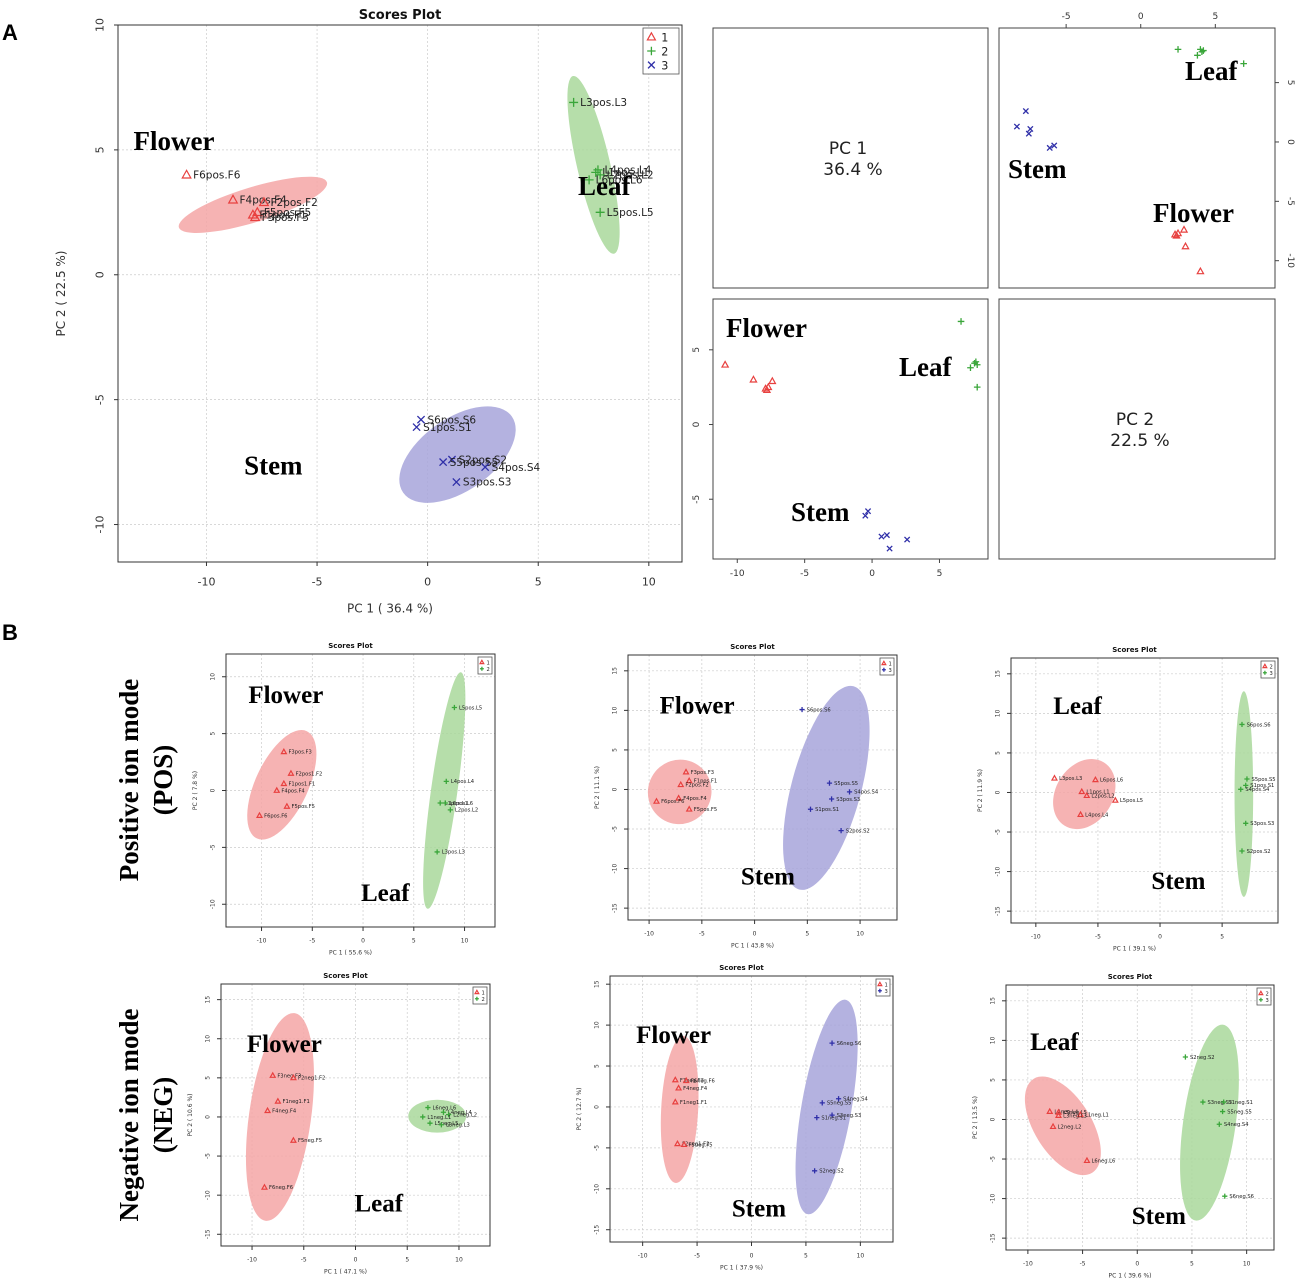 This screenshot has height=1281, width=1296. I want to click on y-axis-label: PC 2 ( 22.5 %), so click(61, 294).